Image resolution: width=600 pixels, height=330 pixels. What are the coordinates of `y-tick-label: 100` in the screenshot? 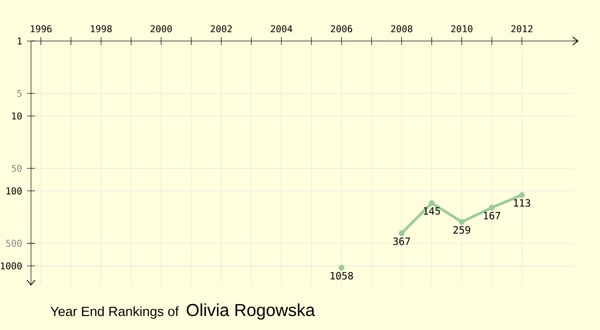 It's located at (14, 190).